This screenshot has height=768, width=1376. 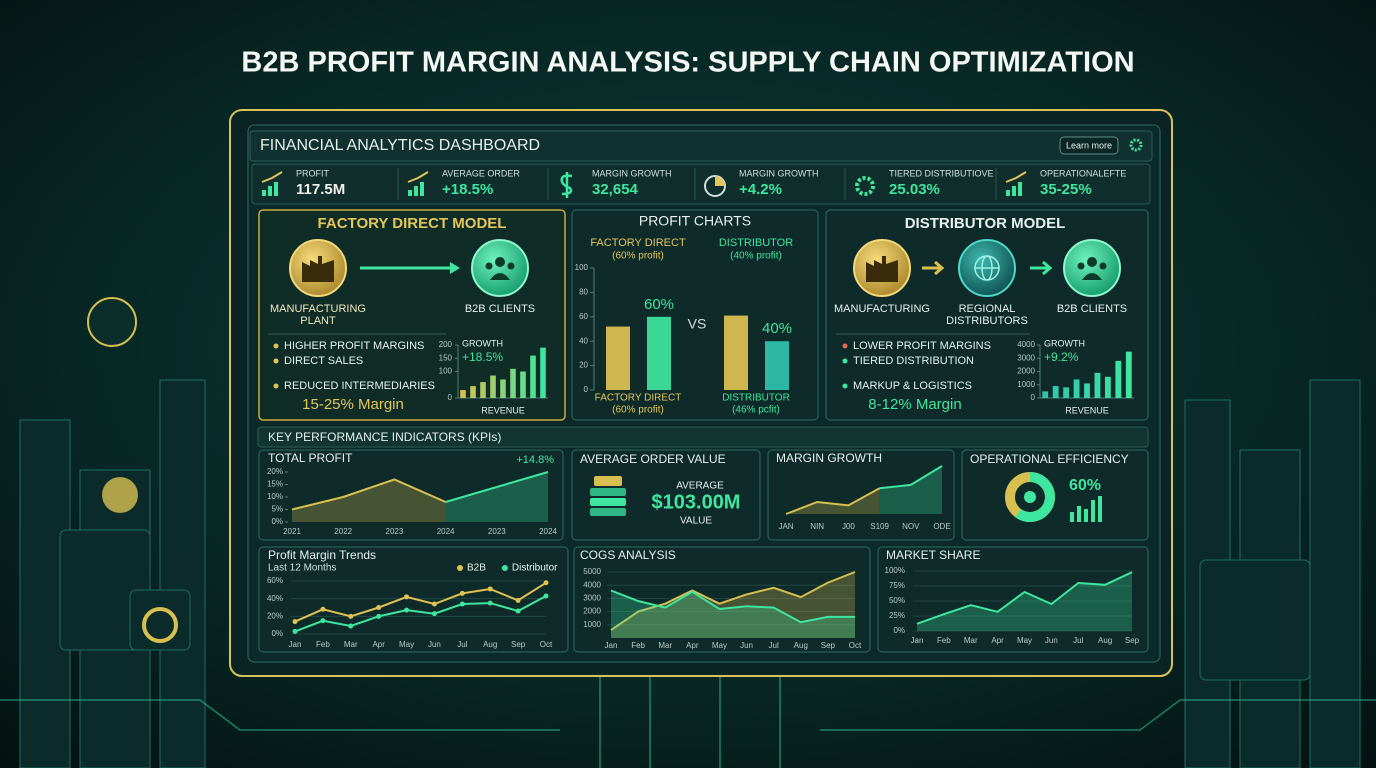 I want to click on arrow, so click(x=933, y=268).